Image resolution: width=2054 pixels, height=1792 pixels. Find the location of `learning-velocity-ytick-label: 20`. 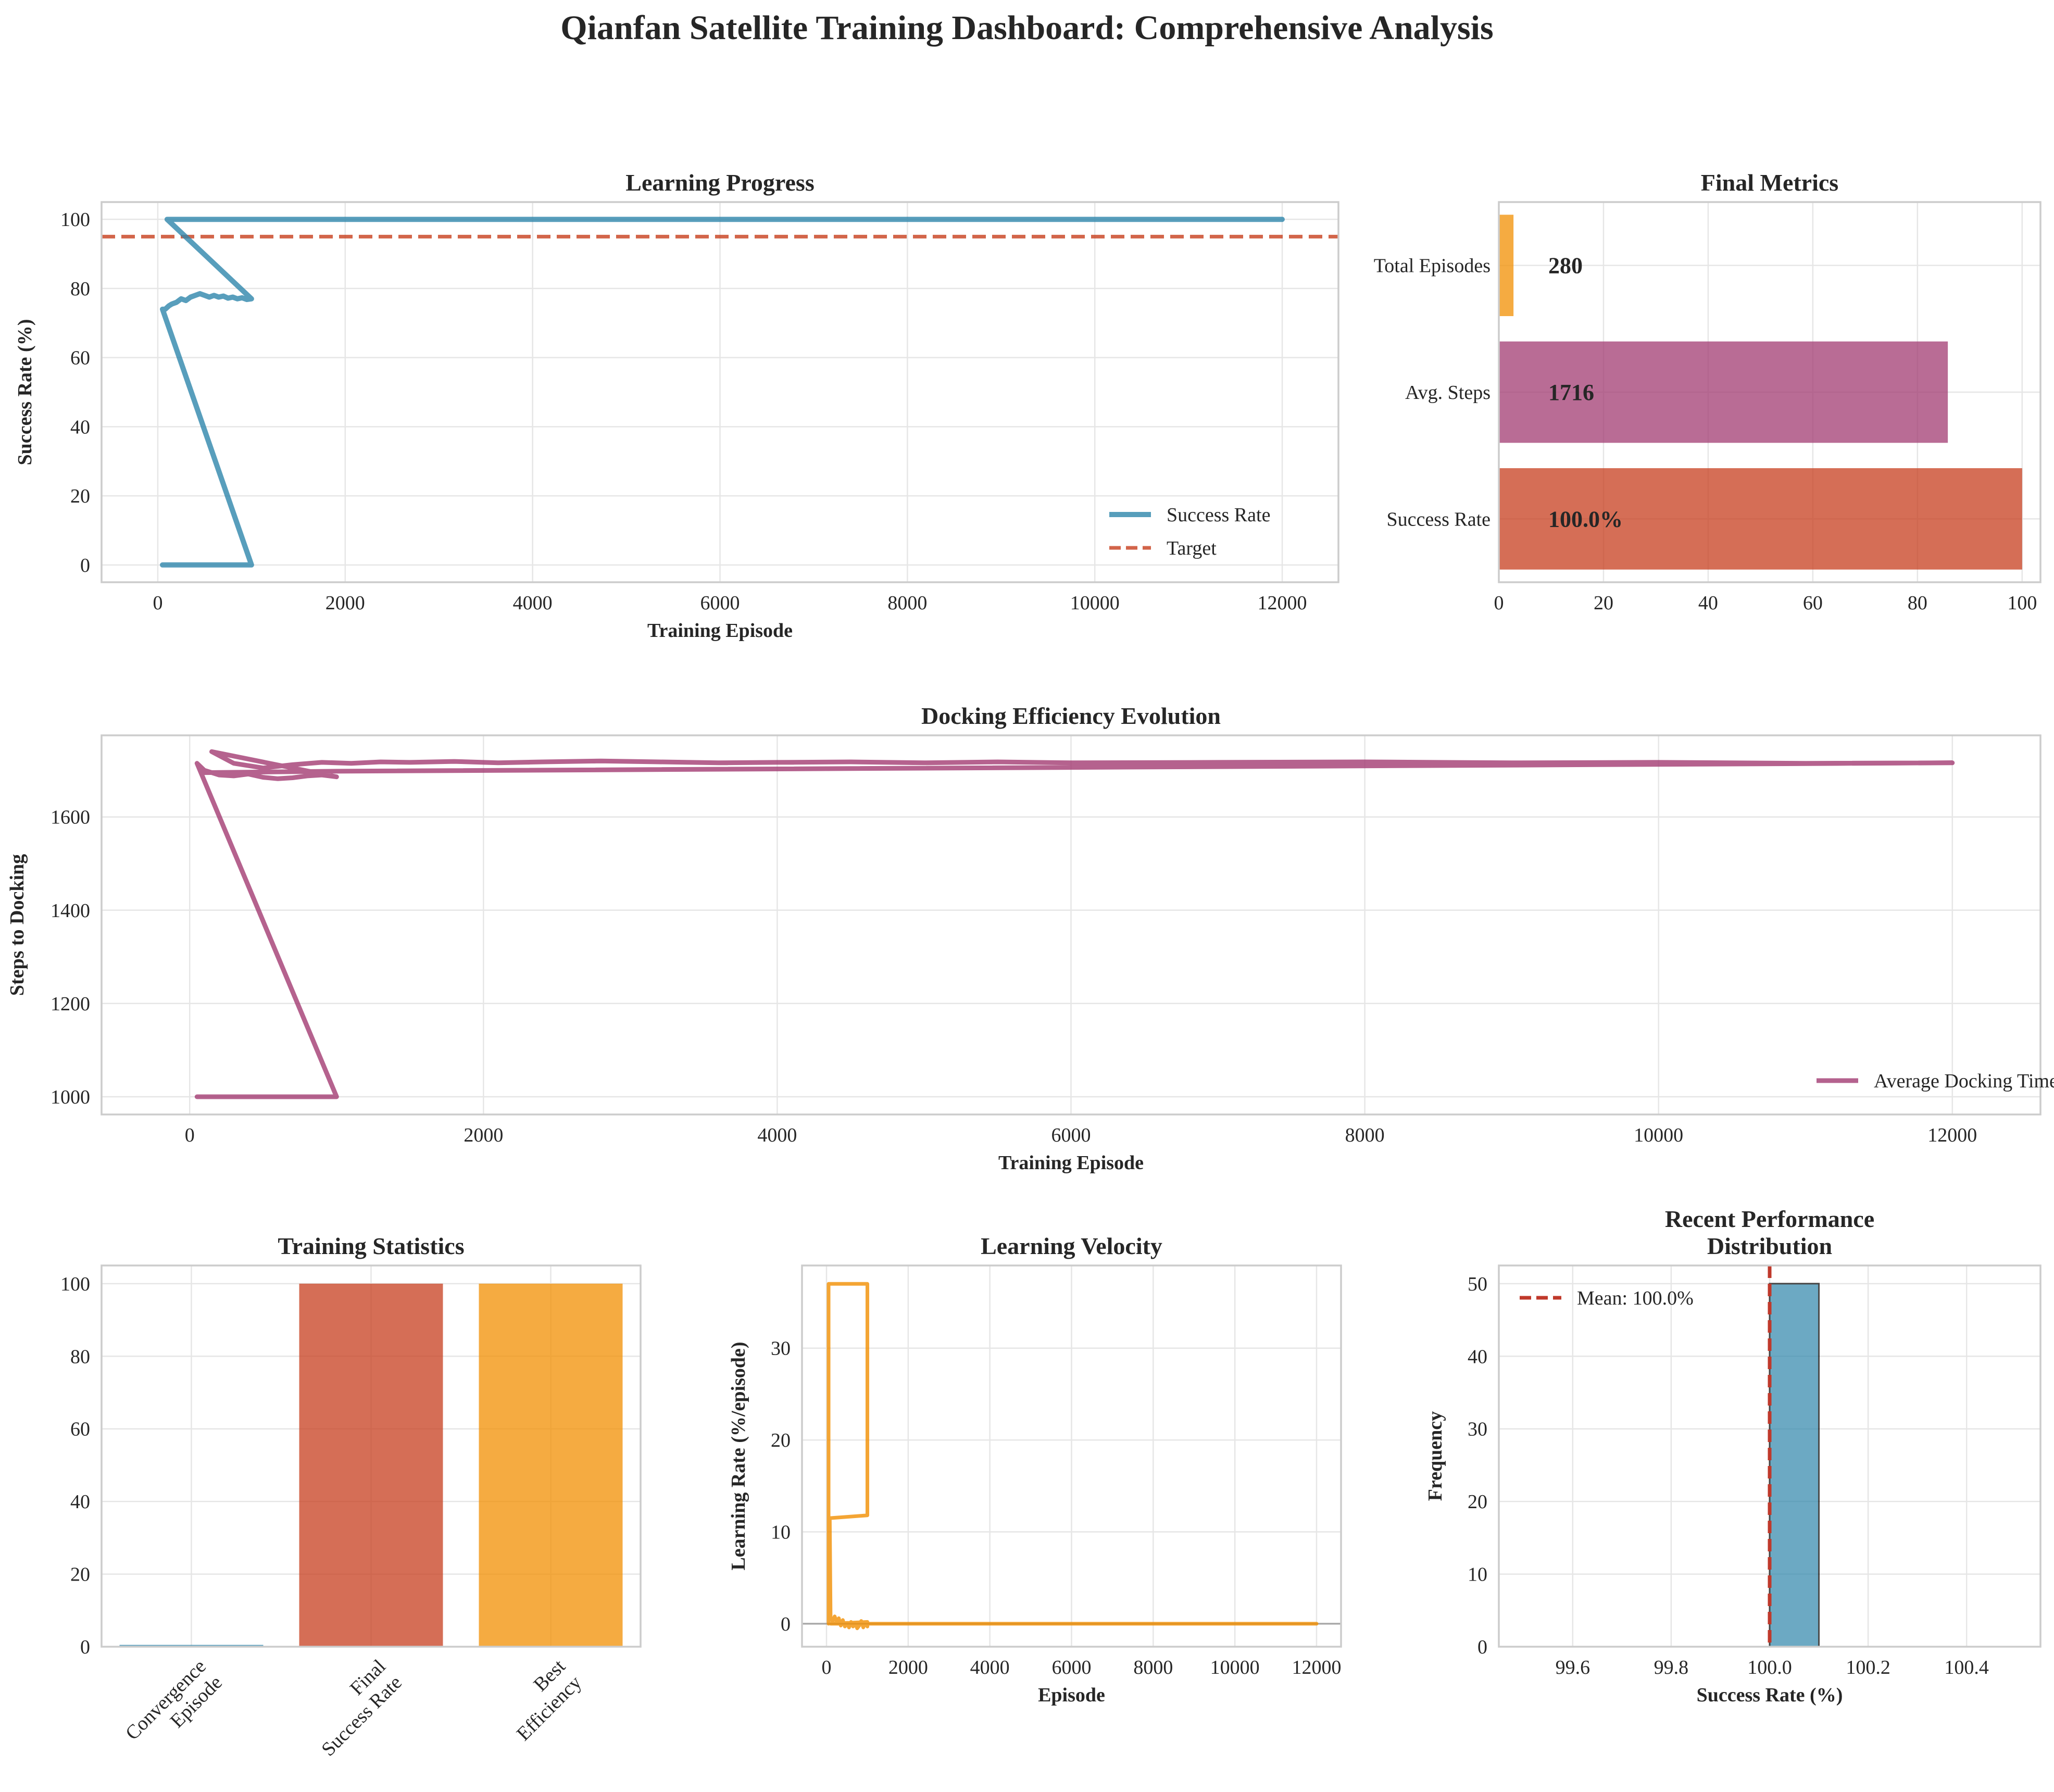

learning-velocity-ytick-label: 20 is located at coordinates (781, 1440).